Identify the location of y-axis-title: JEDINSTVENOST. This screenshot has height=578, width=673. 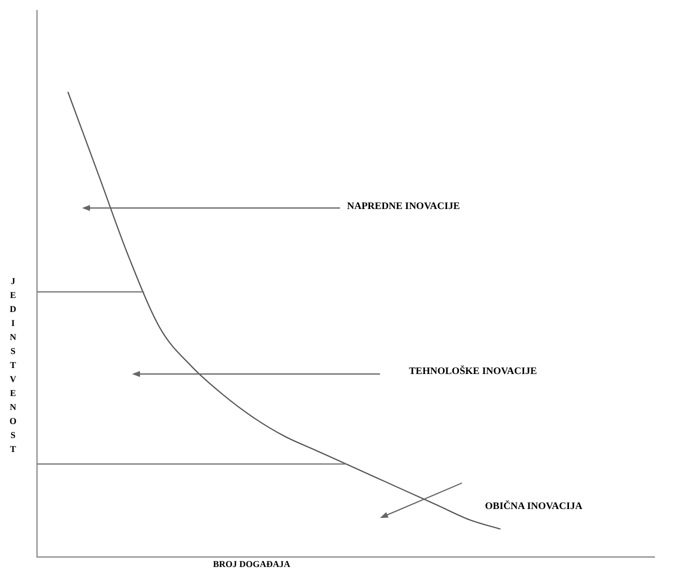
(13, 367).